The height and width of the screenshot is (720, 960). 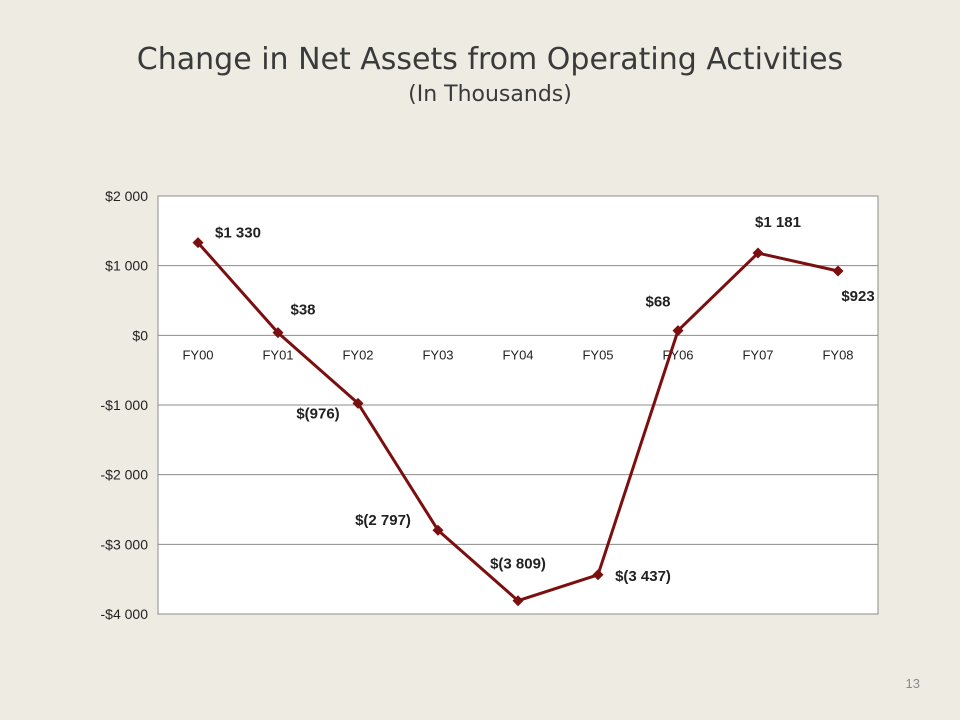 What do you see at coordinates (125, 475) in the screenshot?
I see `y-tick-label: -$2 000` at bounding box center [125, 475].